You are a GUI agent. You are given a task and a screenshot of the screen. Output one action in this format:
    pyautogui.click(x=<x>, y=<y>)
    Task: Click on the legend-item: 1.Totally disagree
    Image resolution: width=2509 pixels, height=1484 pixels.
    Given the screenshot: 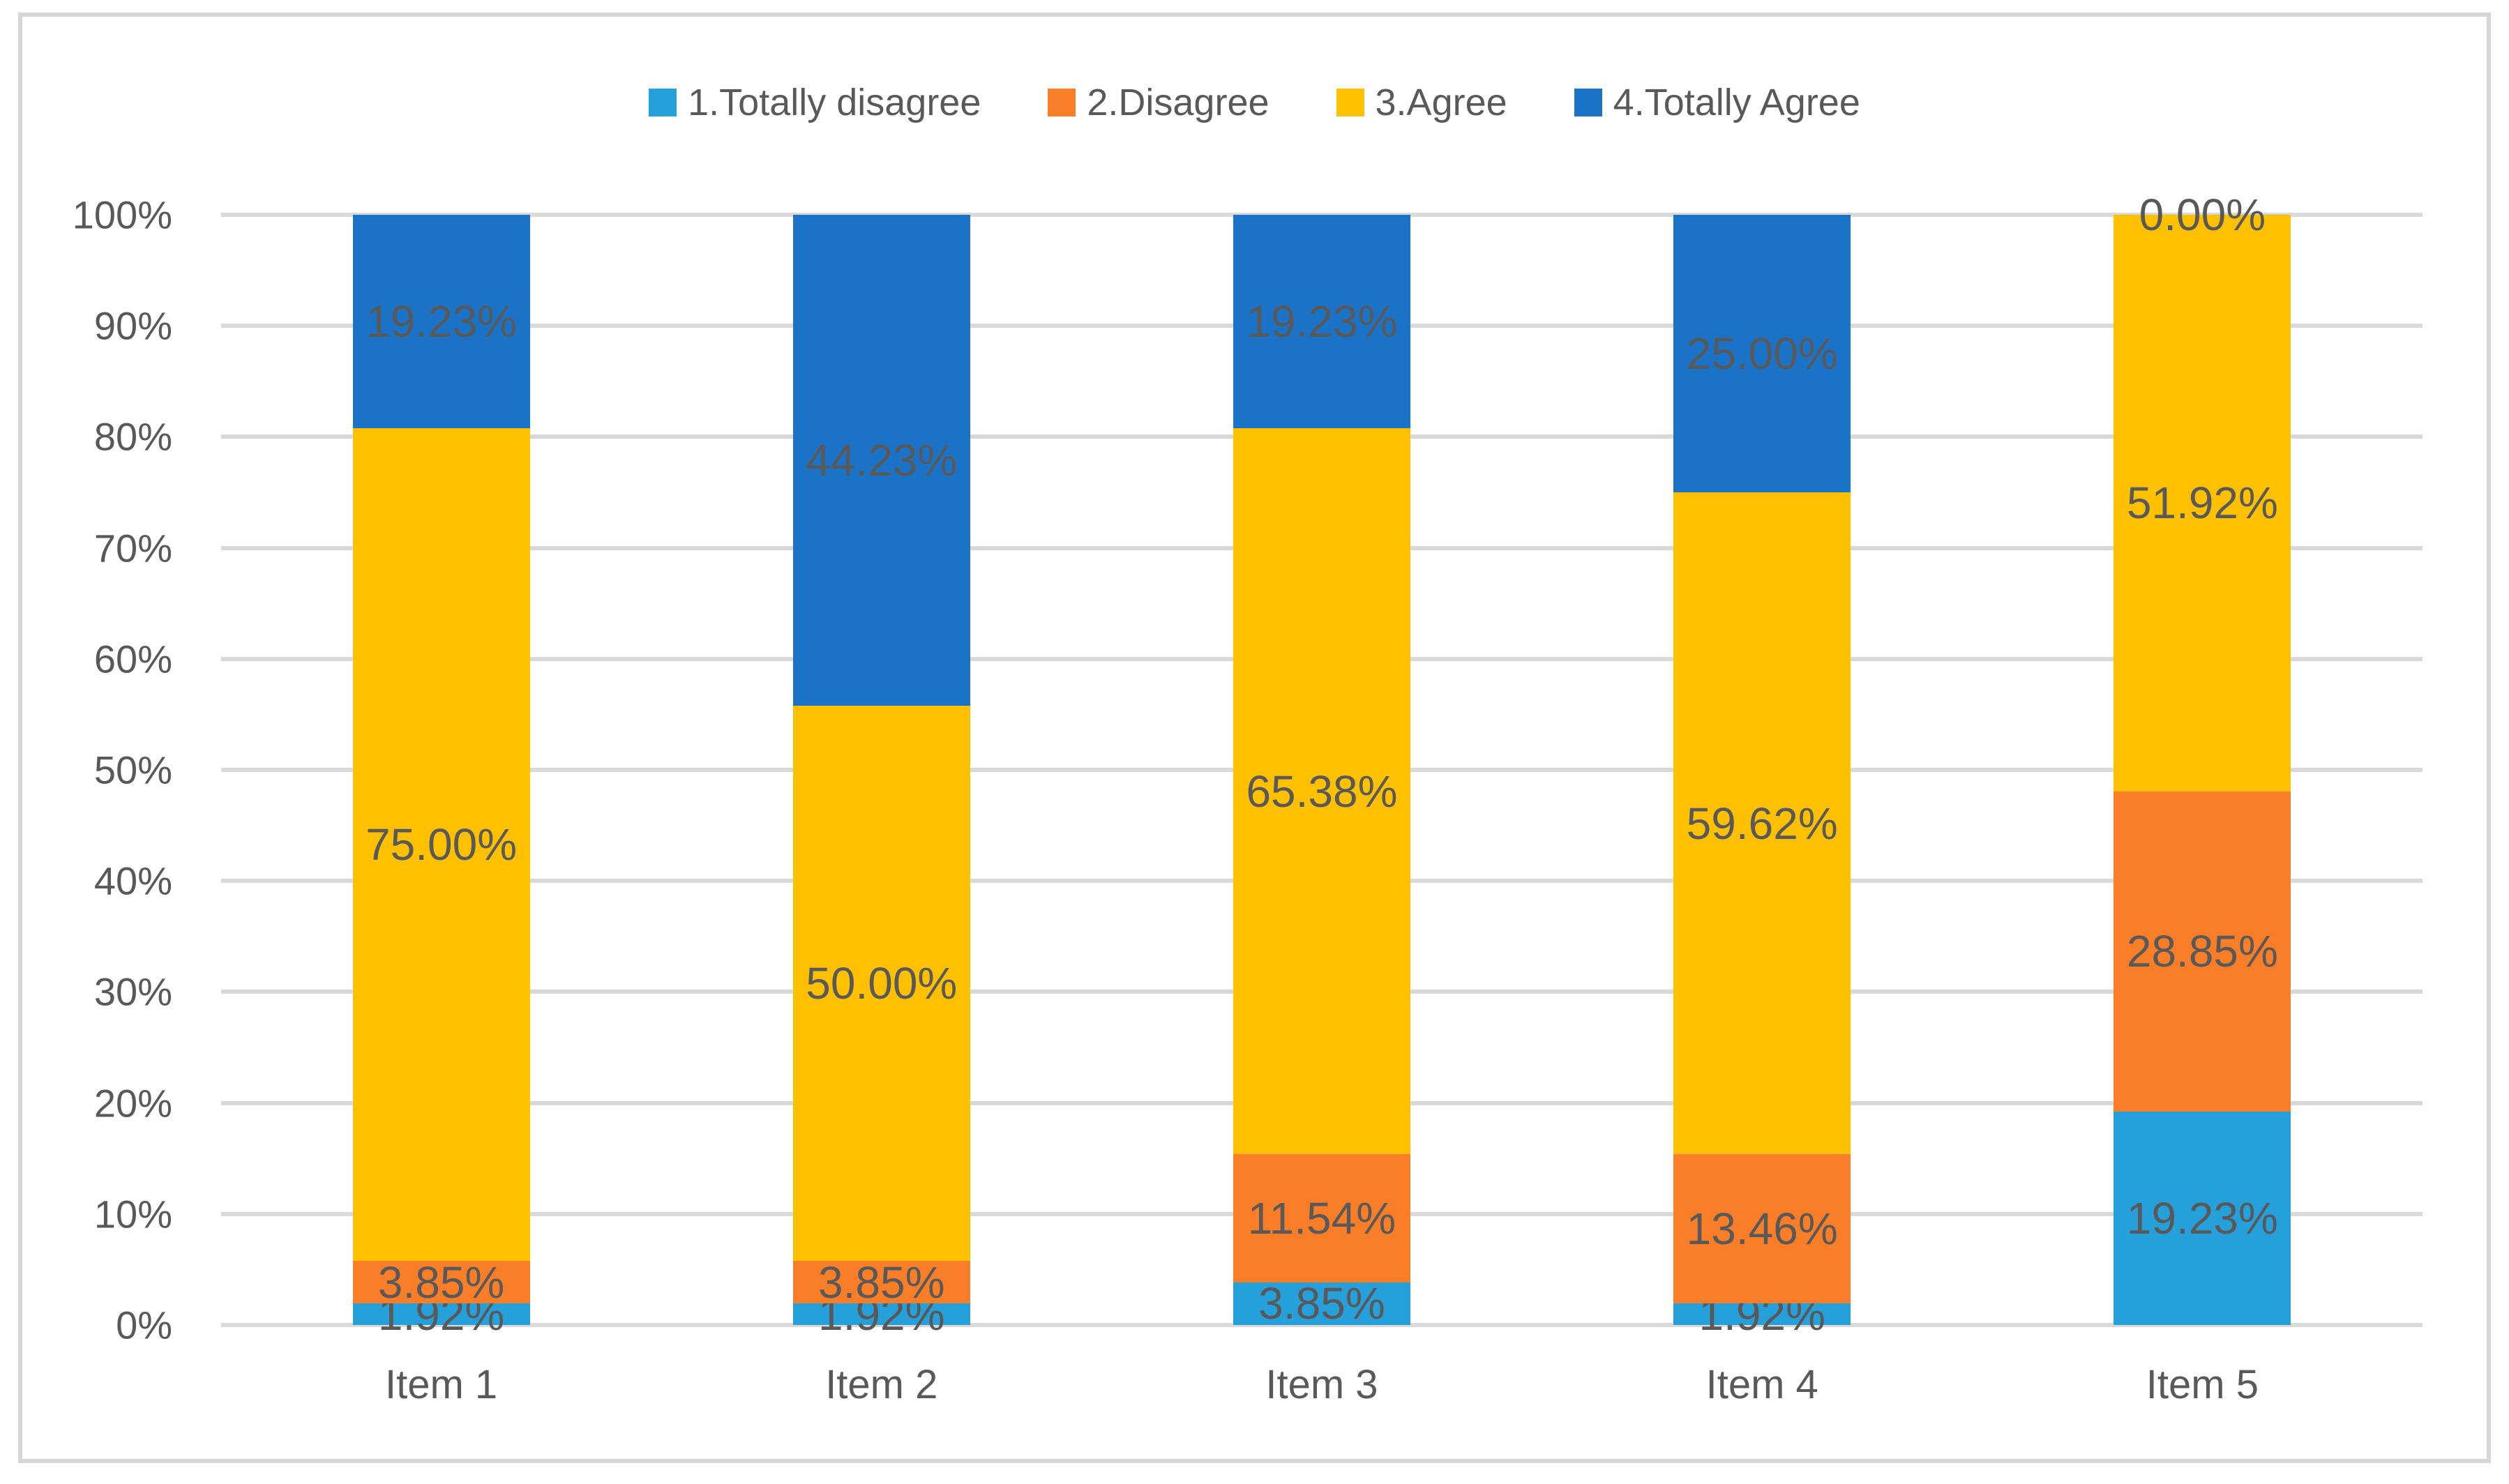 What is the action you would take?
    pyautogui.click(x=815, y=102)
    